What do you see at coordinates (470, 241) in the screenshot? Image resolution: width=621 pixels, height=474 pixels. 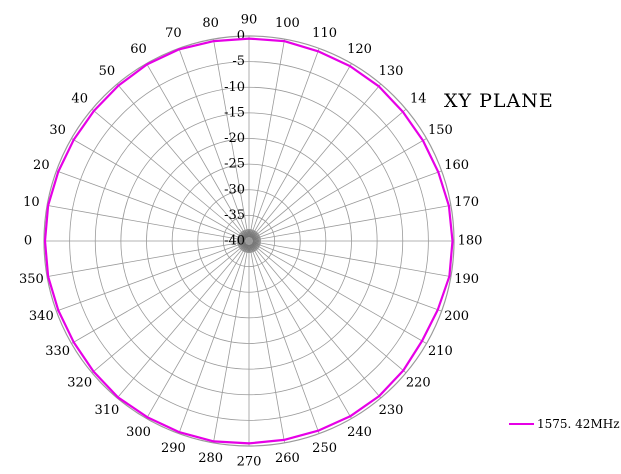 I see `angle-tick-label: 180` at bounding box center [470, 241].